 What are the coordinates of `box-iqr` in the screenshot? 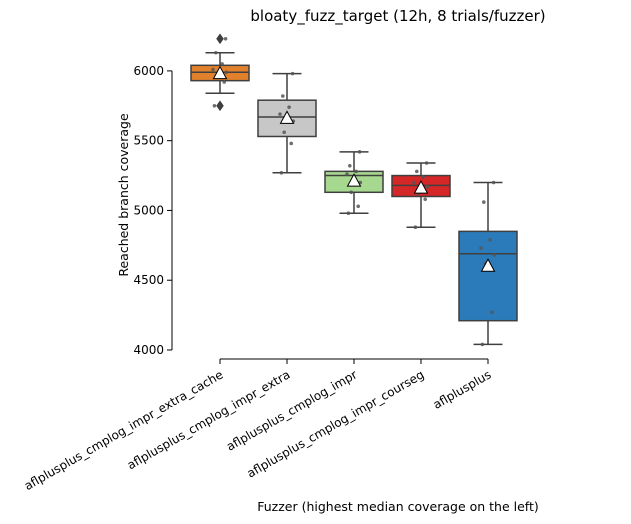 It's located at (488, 276).